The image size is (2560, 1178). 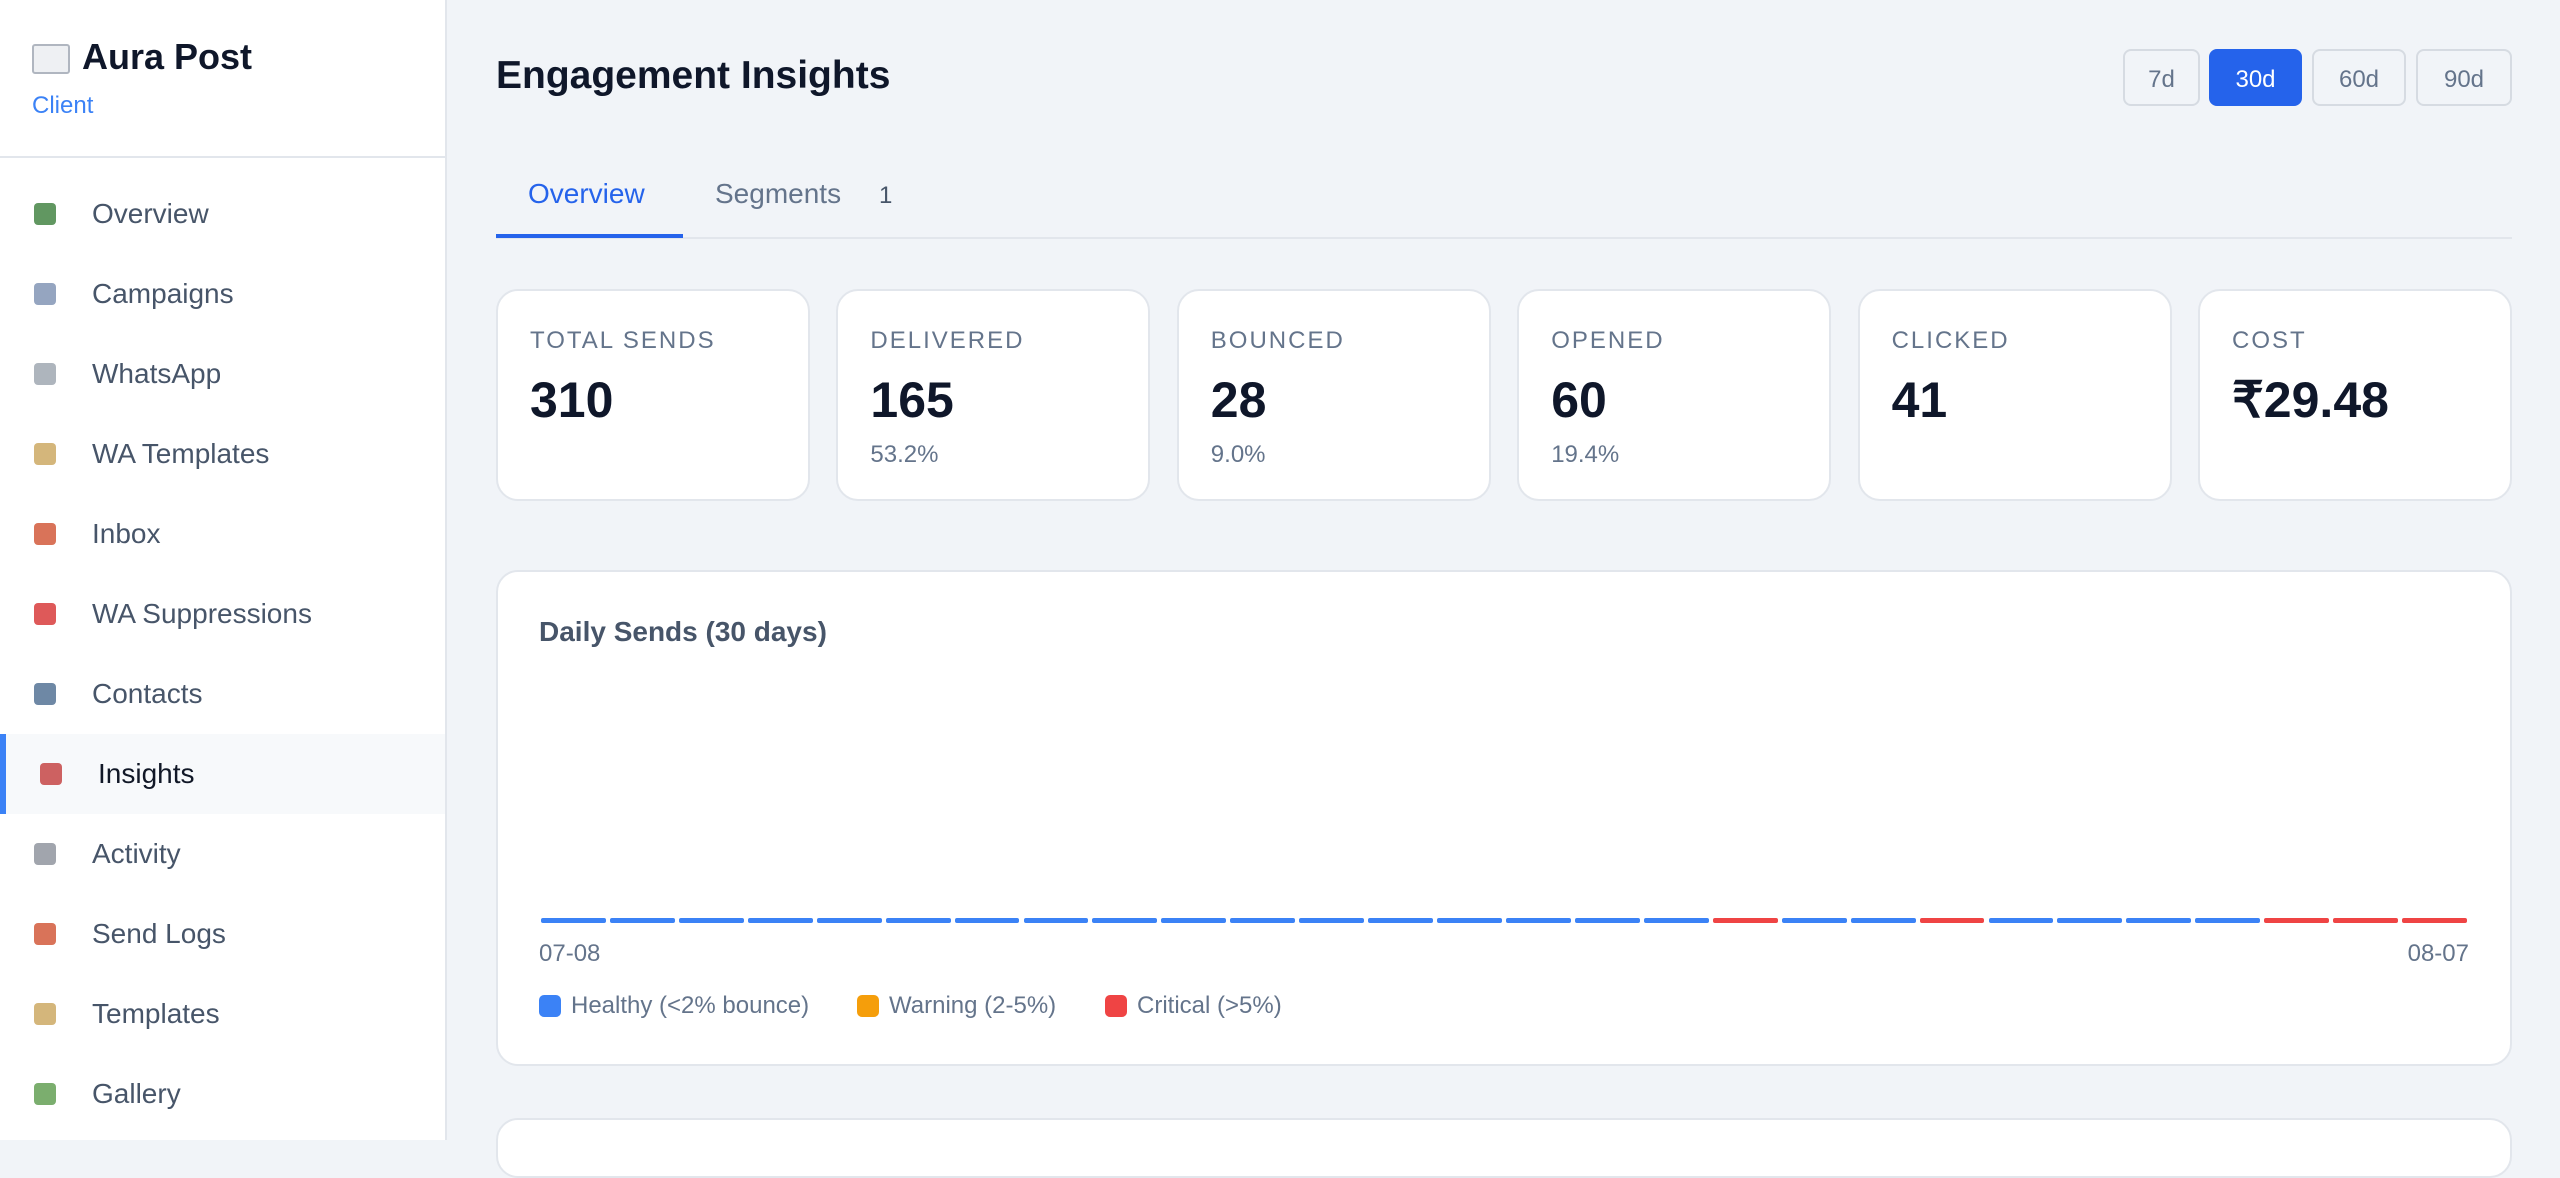 What do you see at coordinates (904, 454) in the screenshot?
I see `stat-sub: 53.2%` at bounding box center [904, 454].